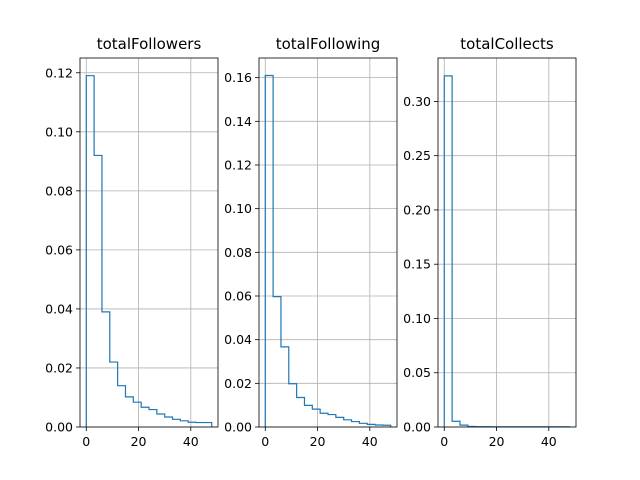 The image size is (640, 480). I want to click on subplot-title: totalFollowers, so click(149, 44).